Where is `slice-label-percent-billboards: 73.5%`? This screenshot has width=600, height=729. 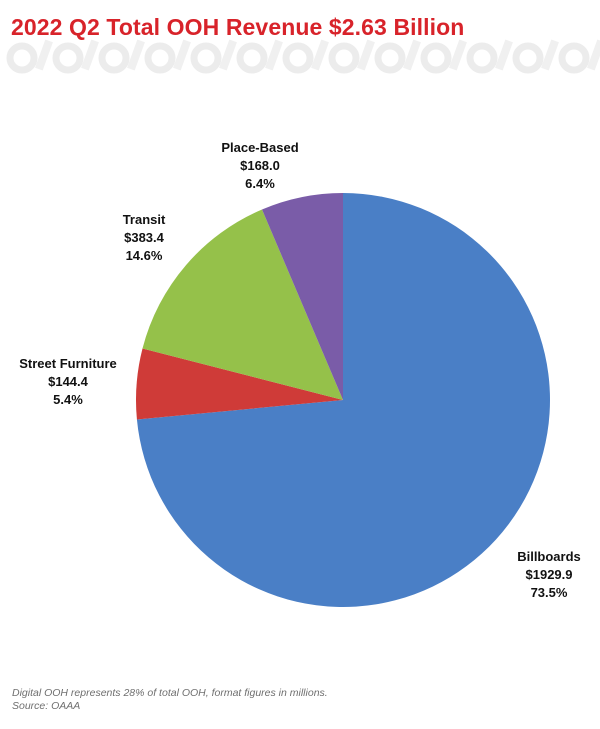 slice-label-percent-billboards: 73.5% is located at coordinates (549, 592).